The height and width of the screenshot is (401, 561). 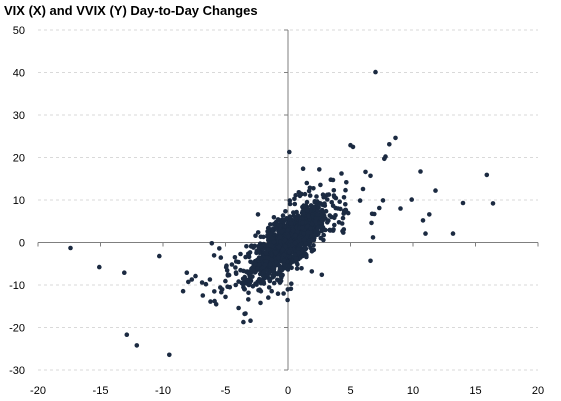 What do you see at coordinates (17, 286) in the screenshot?
I see `y-tick-label: -10` at bounding box center [17, 286].